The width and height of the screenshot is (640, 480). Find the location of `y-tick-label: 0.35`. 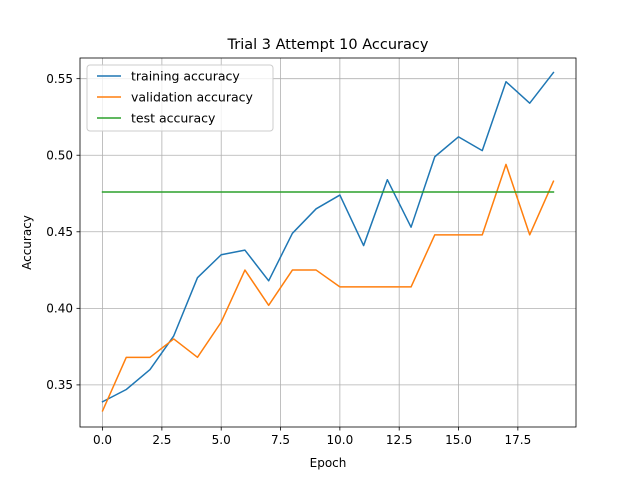

y-tick-label: 0.35 is located at coordinates (59, 385).